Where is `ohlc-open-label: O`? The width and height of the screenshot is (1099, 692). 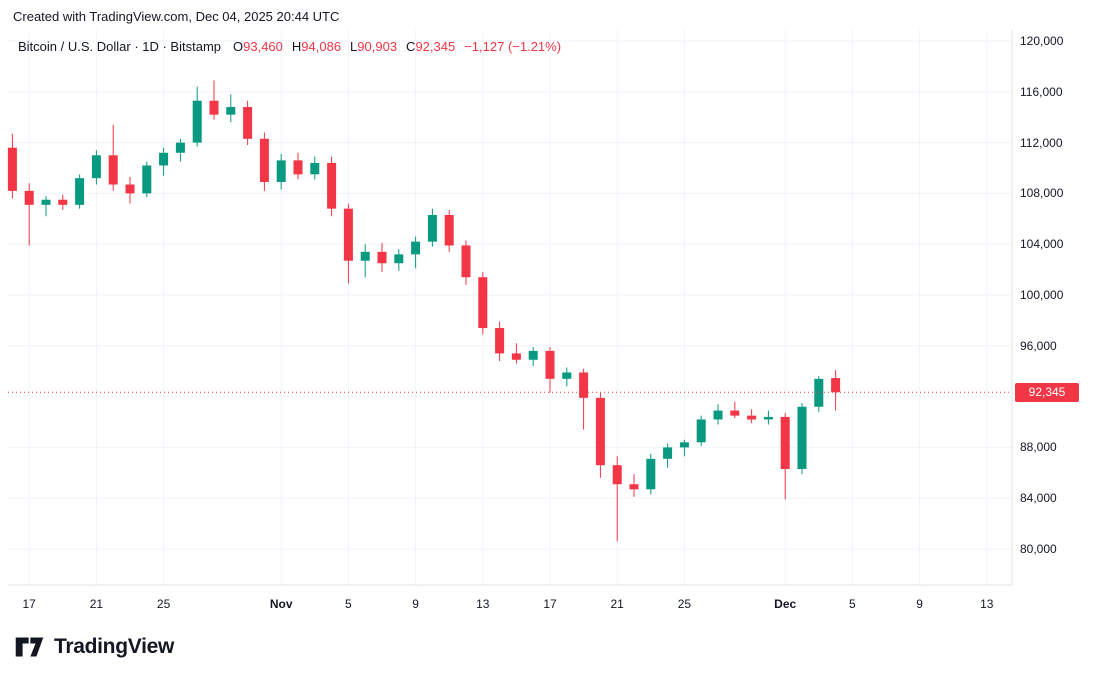 ohlc-open-label: O is located at coordinates (238, 46).